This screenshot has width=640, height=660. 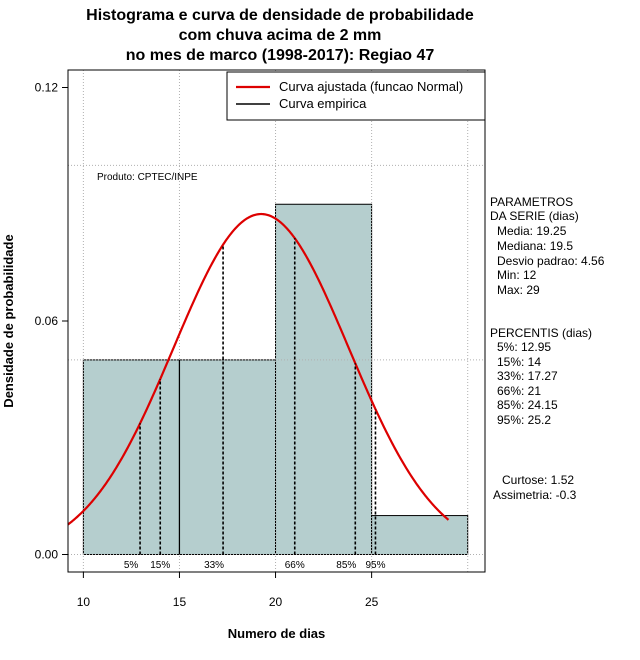 I want to click on percentil-95: 95%: 25.2, so click(x=524, y=420).